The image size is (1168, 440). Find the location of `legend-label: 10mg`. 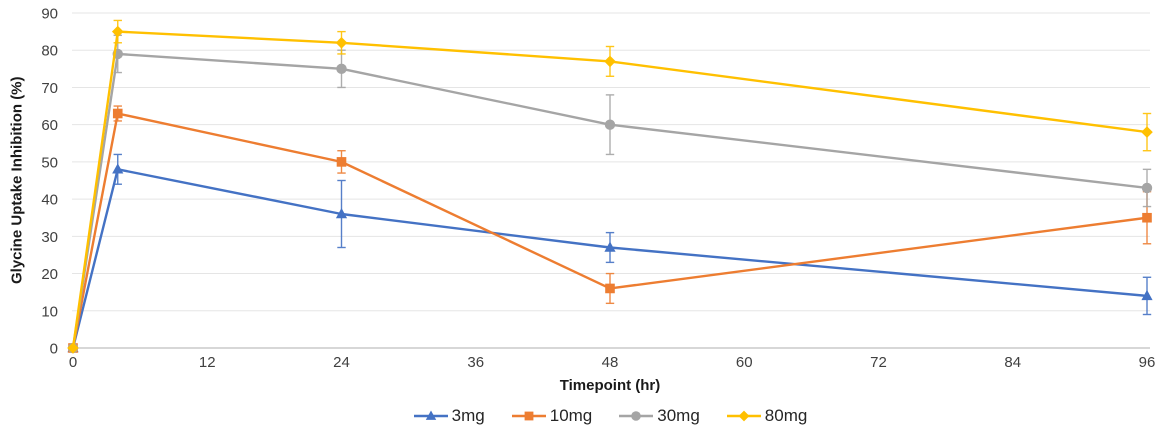

legend-label: 10mg is located at coordinates (571, 415).